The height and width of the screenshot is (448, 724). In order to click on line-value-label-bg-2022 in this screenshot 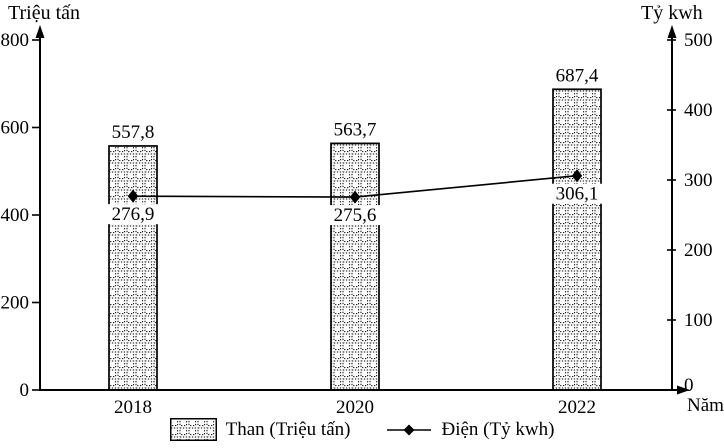, I will do `click(577, 193)`.